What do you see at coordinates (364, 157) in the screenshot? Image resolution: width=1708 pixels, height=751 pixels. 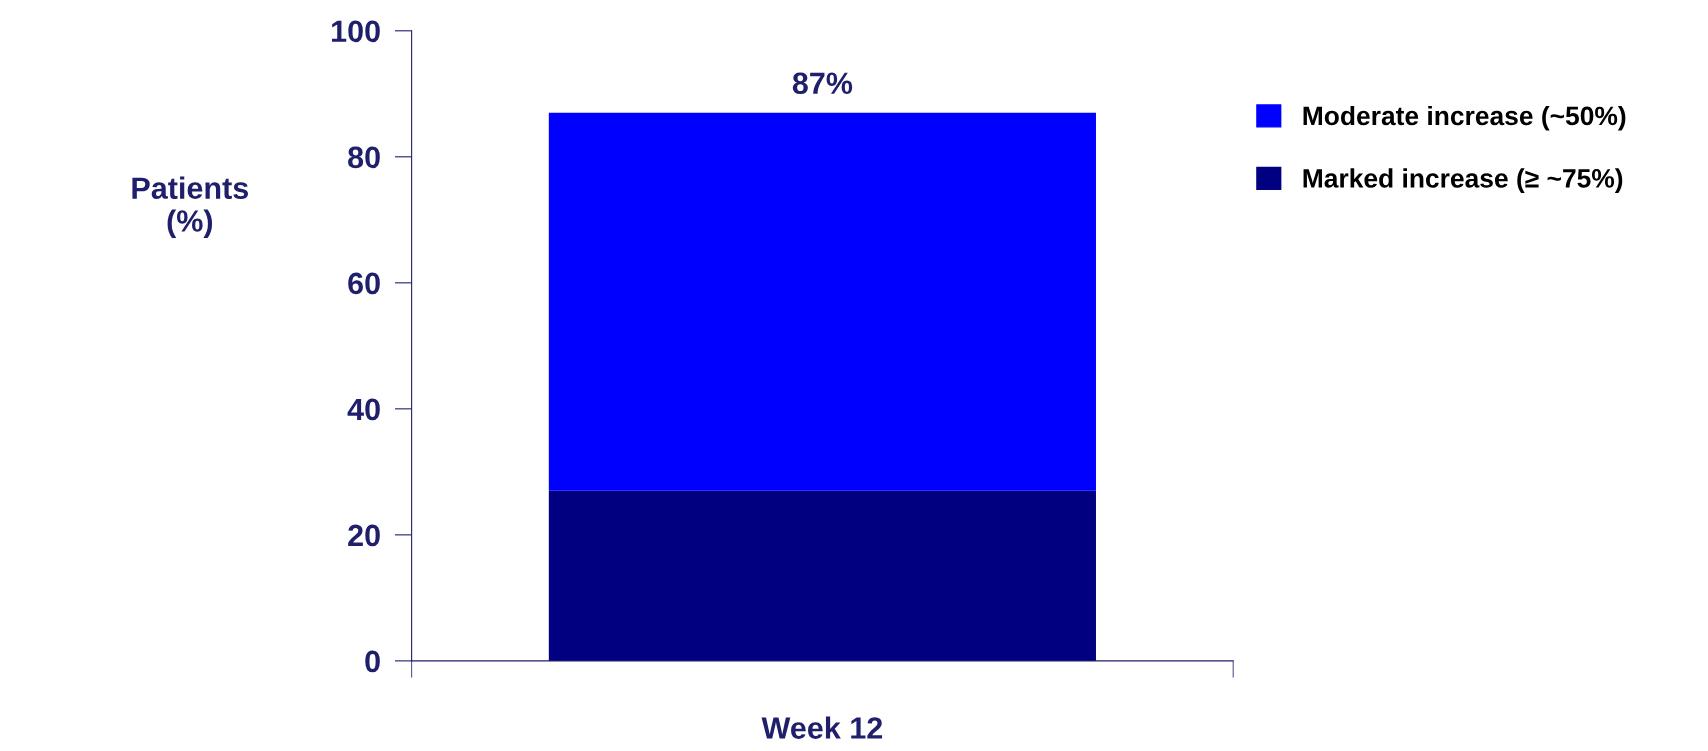 I see `y-tick-label: 80` at bounding box center [364, 157].